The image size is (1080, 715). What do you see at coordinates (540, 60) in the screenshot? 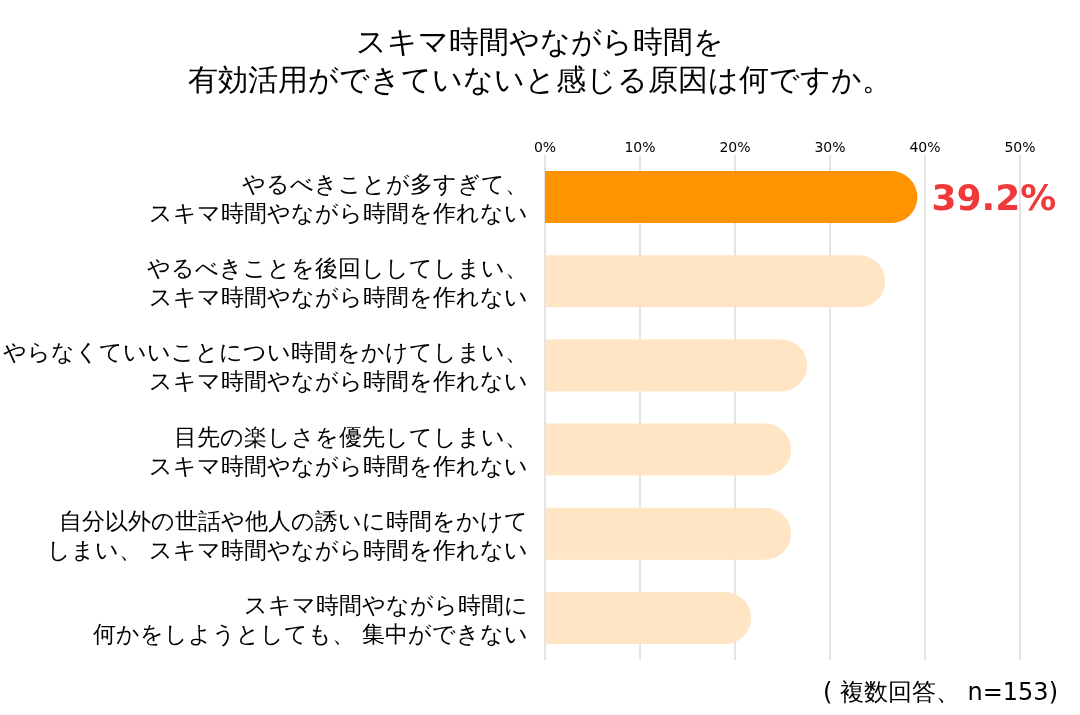
I see `chart-title: スキマ時間やながら時間を有効活用ができていないと感じる原因は何ですか。` at bounding box center [540, 60].